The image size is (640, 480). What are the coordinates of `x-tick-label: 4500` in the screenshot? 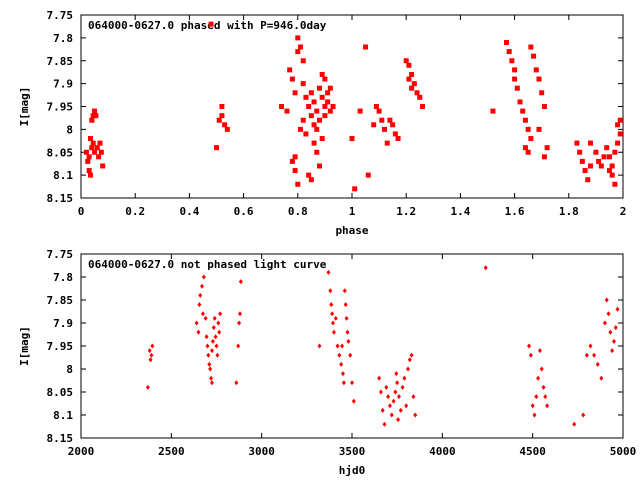 It's located at (532, 451).